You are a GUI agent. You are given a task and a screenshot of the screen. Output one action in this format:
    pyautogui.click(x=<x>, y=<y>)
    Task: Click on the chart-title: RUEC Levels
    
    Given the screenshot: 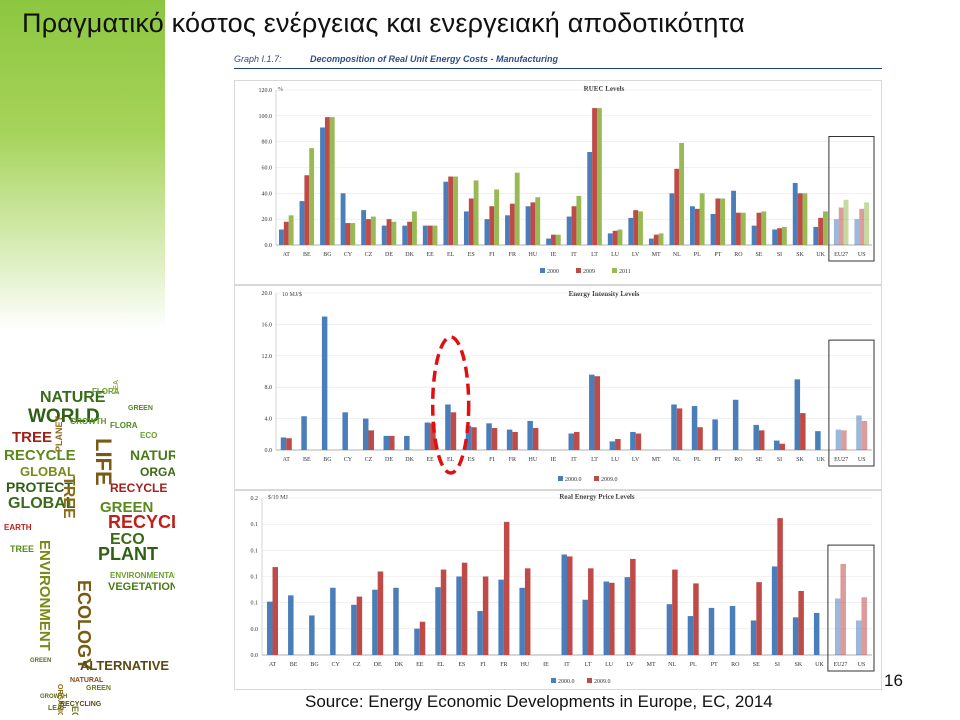 What is the action you would take?
    pyautogui.click(x=604, y=89)
    